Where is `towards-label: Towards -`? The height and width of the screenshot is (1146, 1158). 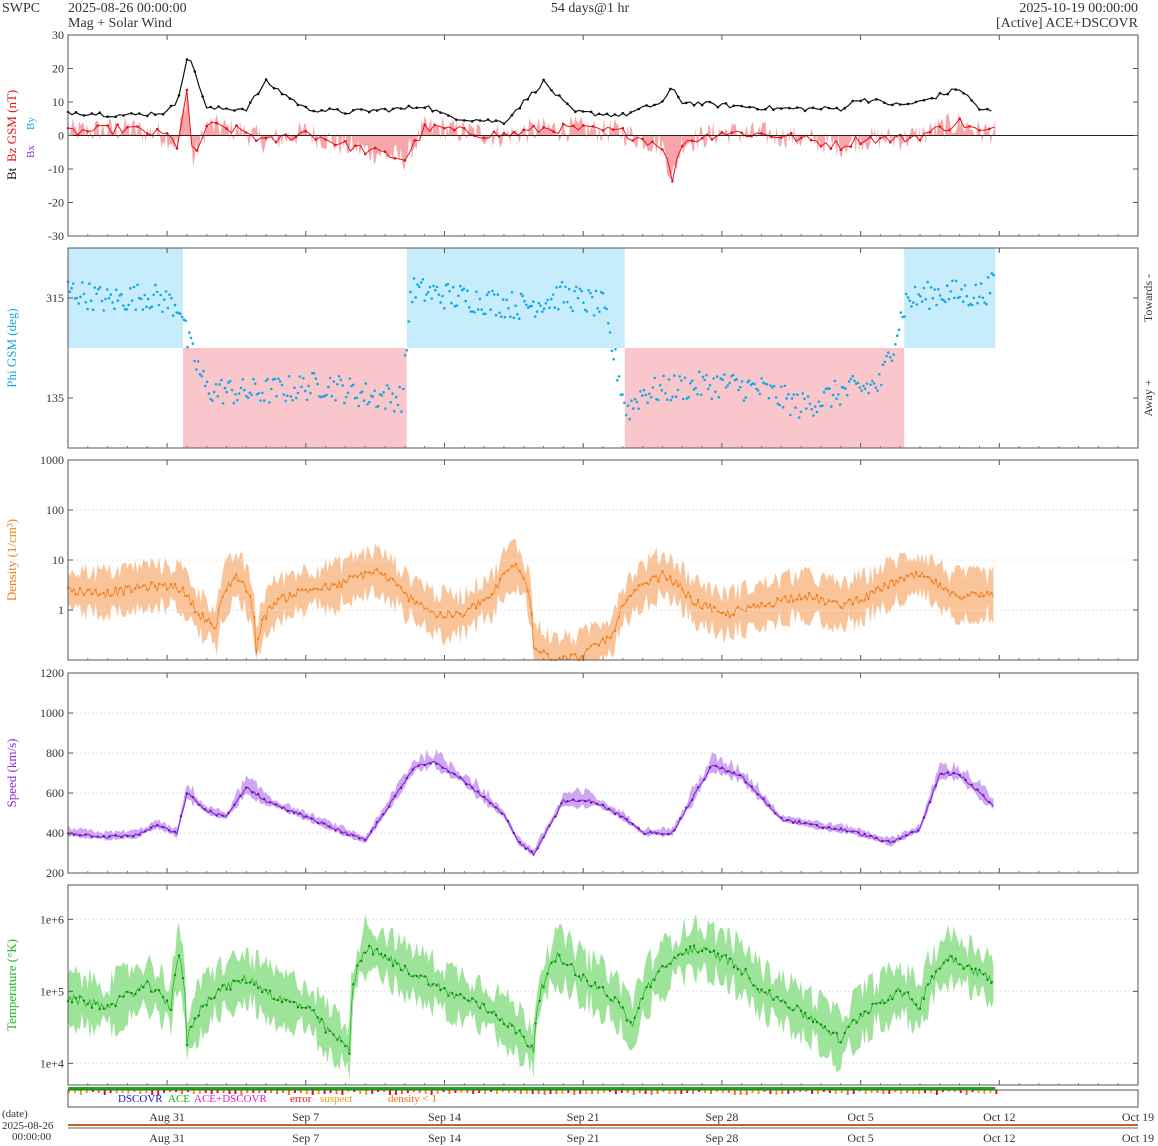
towards-label: Towards - is located at coordinates (1148, 298).